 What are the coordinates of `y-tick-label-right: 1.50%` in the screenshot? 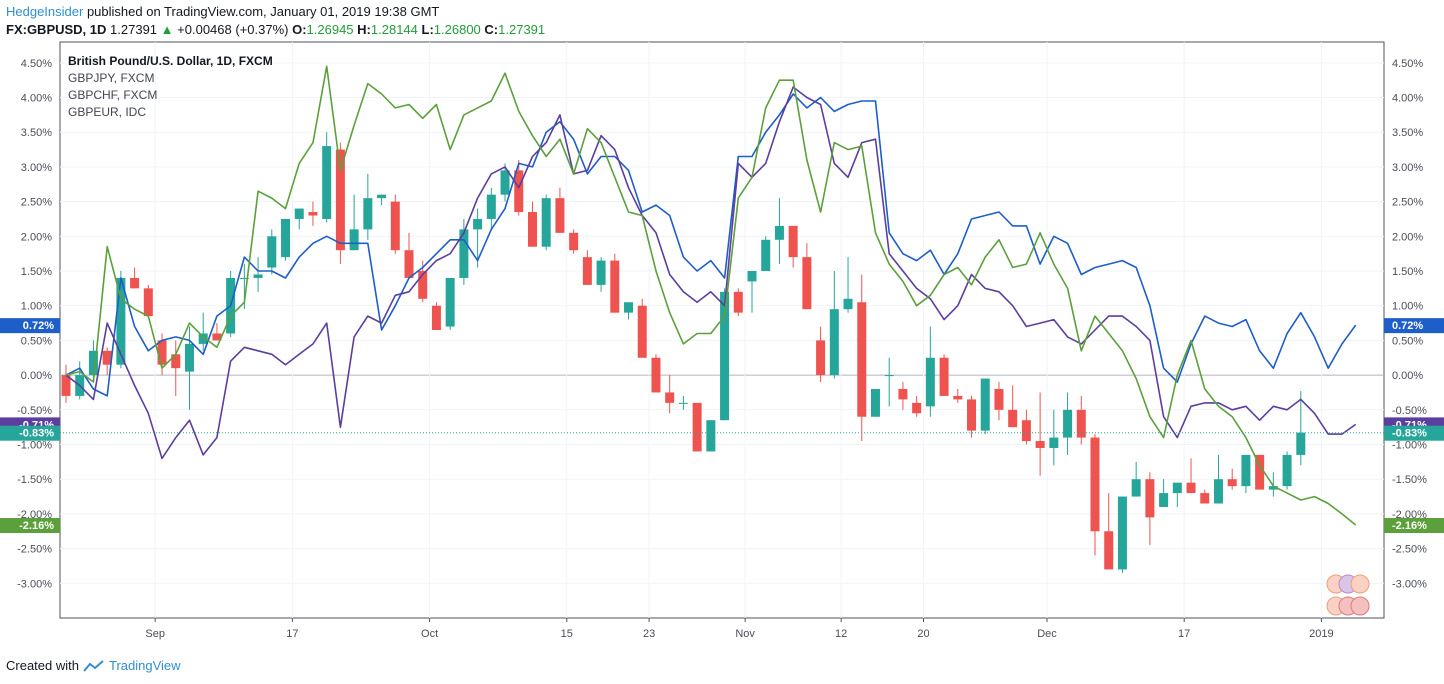 It's located at (1407, 272).